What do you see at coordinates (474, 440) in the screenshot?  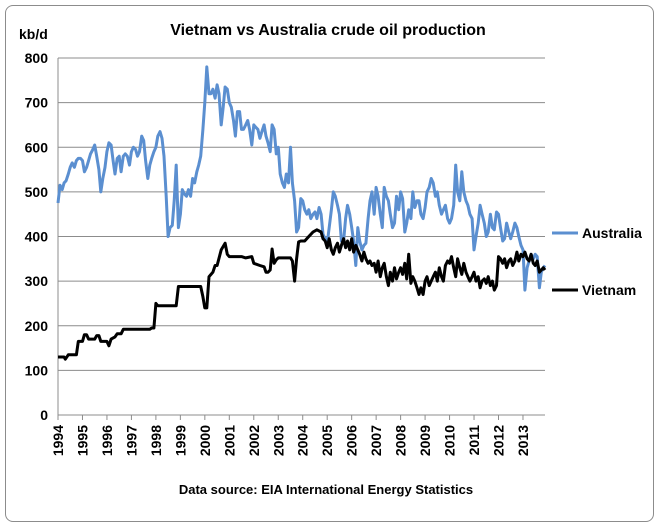 I see `x-tick-label: 2011` at bounding box center [474, 440].